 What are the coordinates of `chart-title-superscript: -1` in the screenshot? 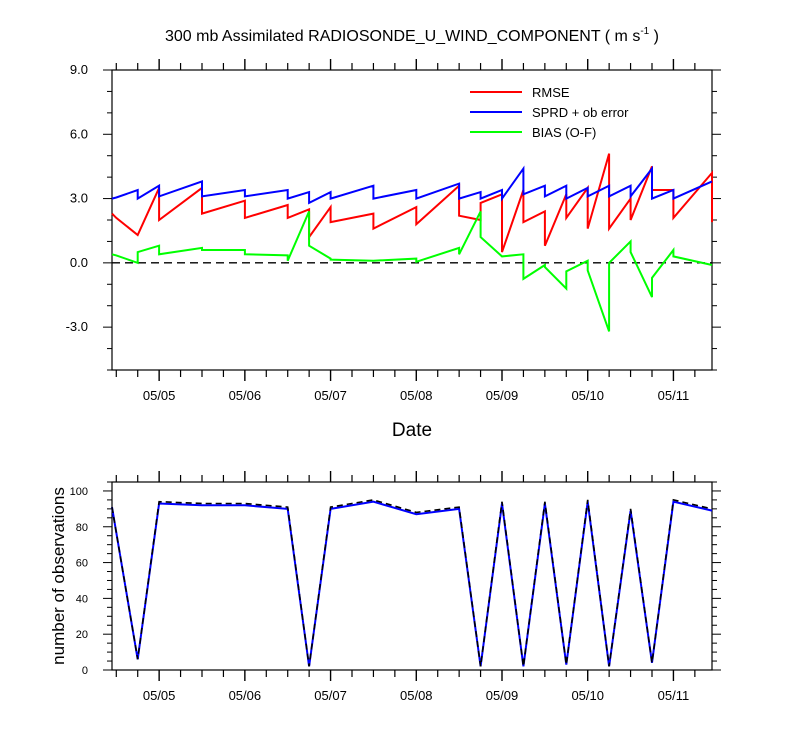 It's located at (644, 31).